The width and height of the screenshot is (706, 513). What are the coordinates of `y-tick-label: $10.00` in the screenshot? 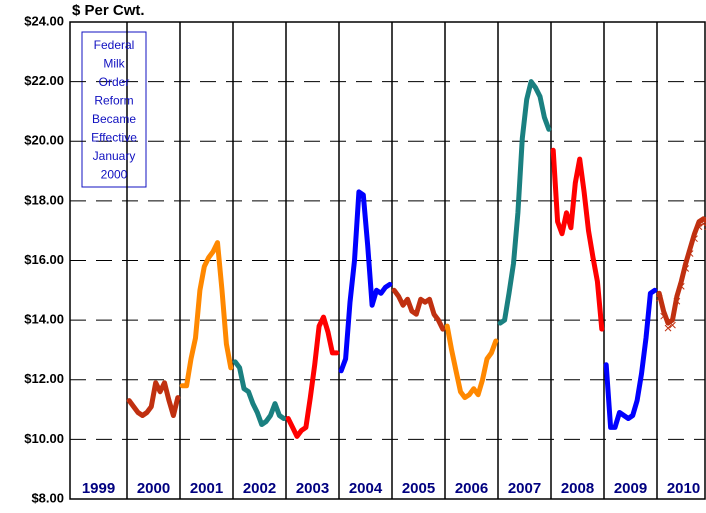 It's located at (44, 438).